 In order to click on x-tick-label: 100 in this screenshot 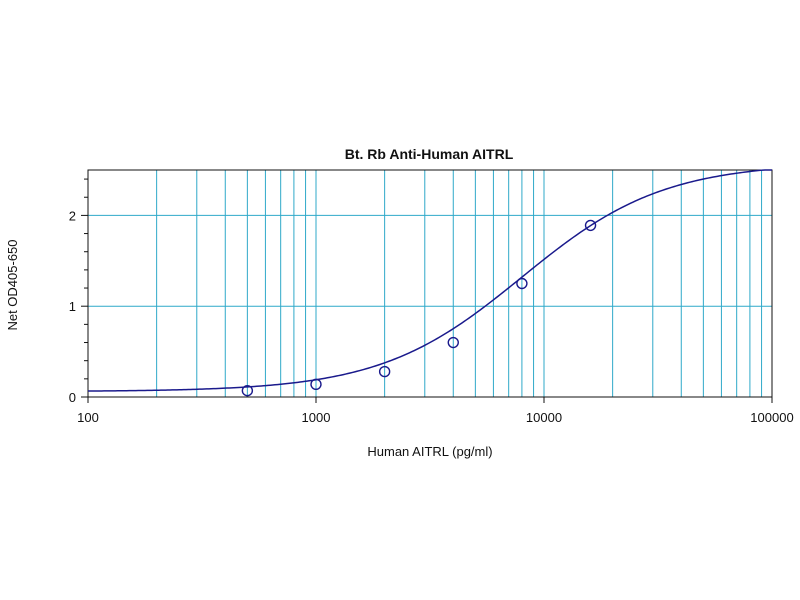, I will do `click(88, 417)`.